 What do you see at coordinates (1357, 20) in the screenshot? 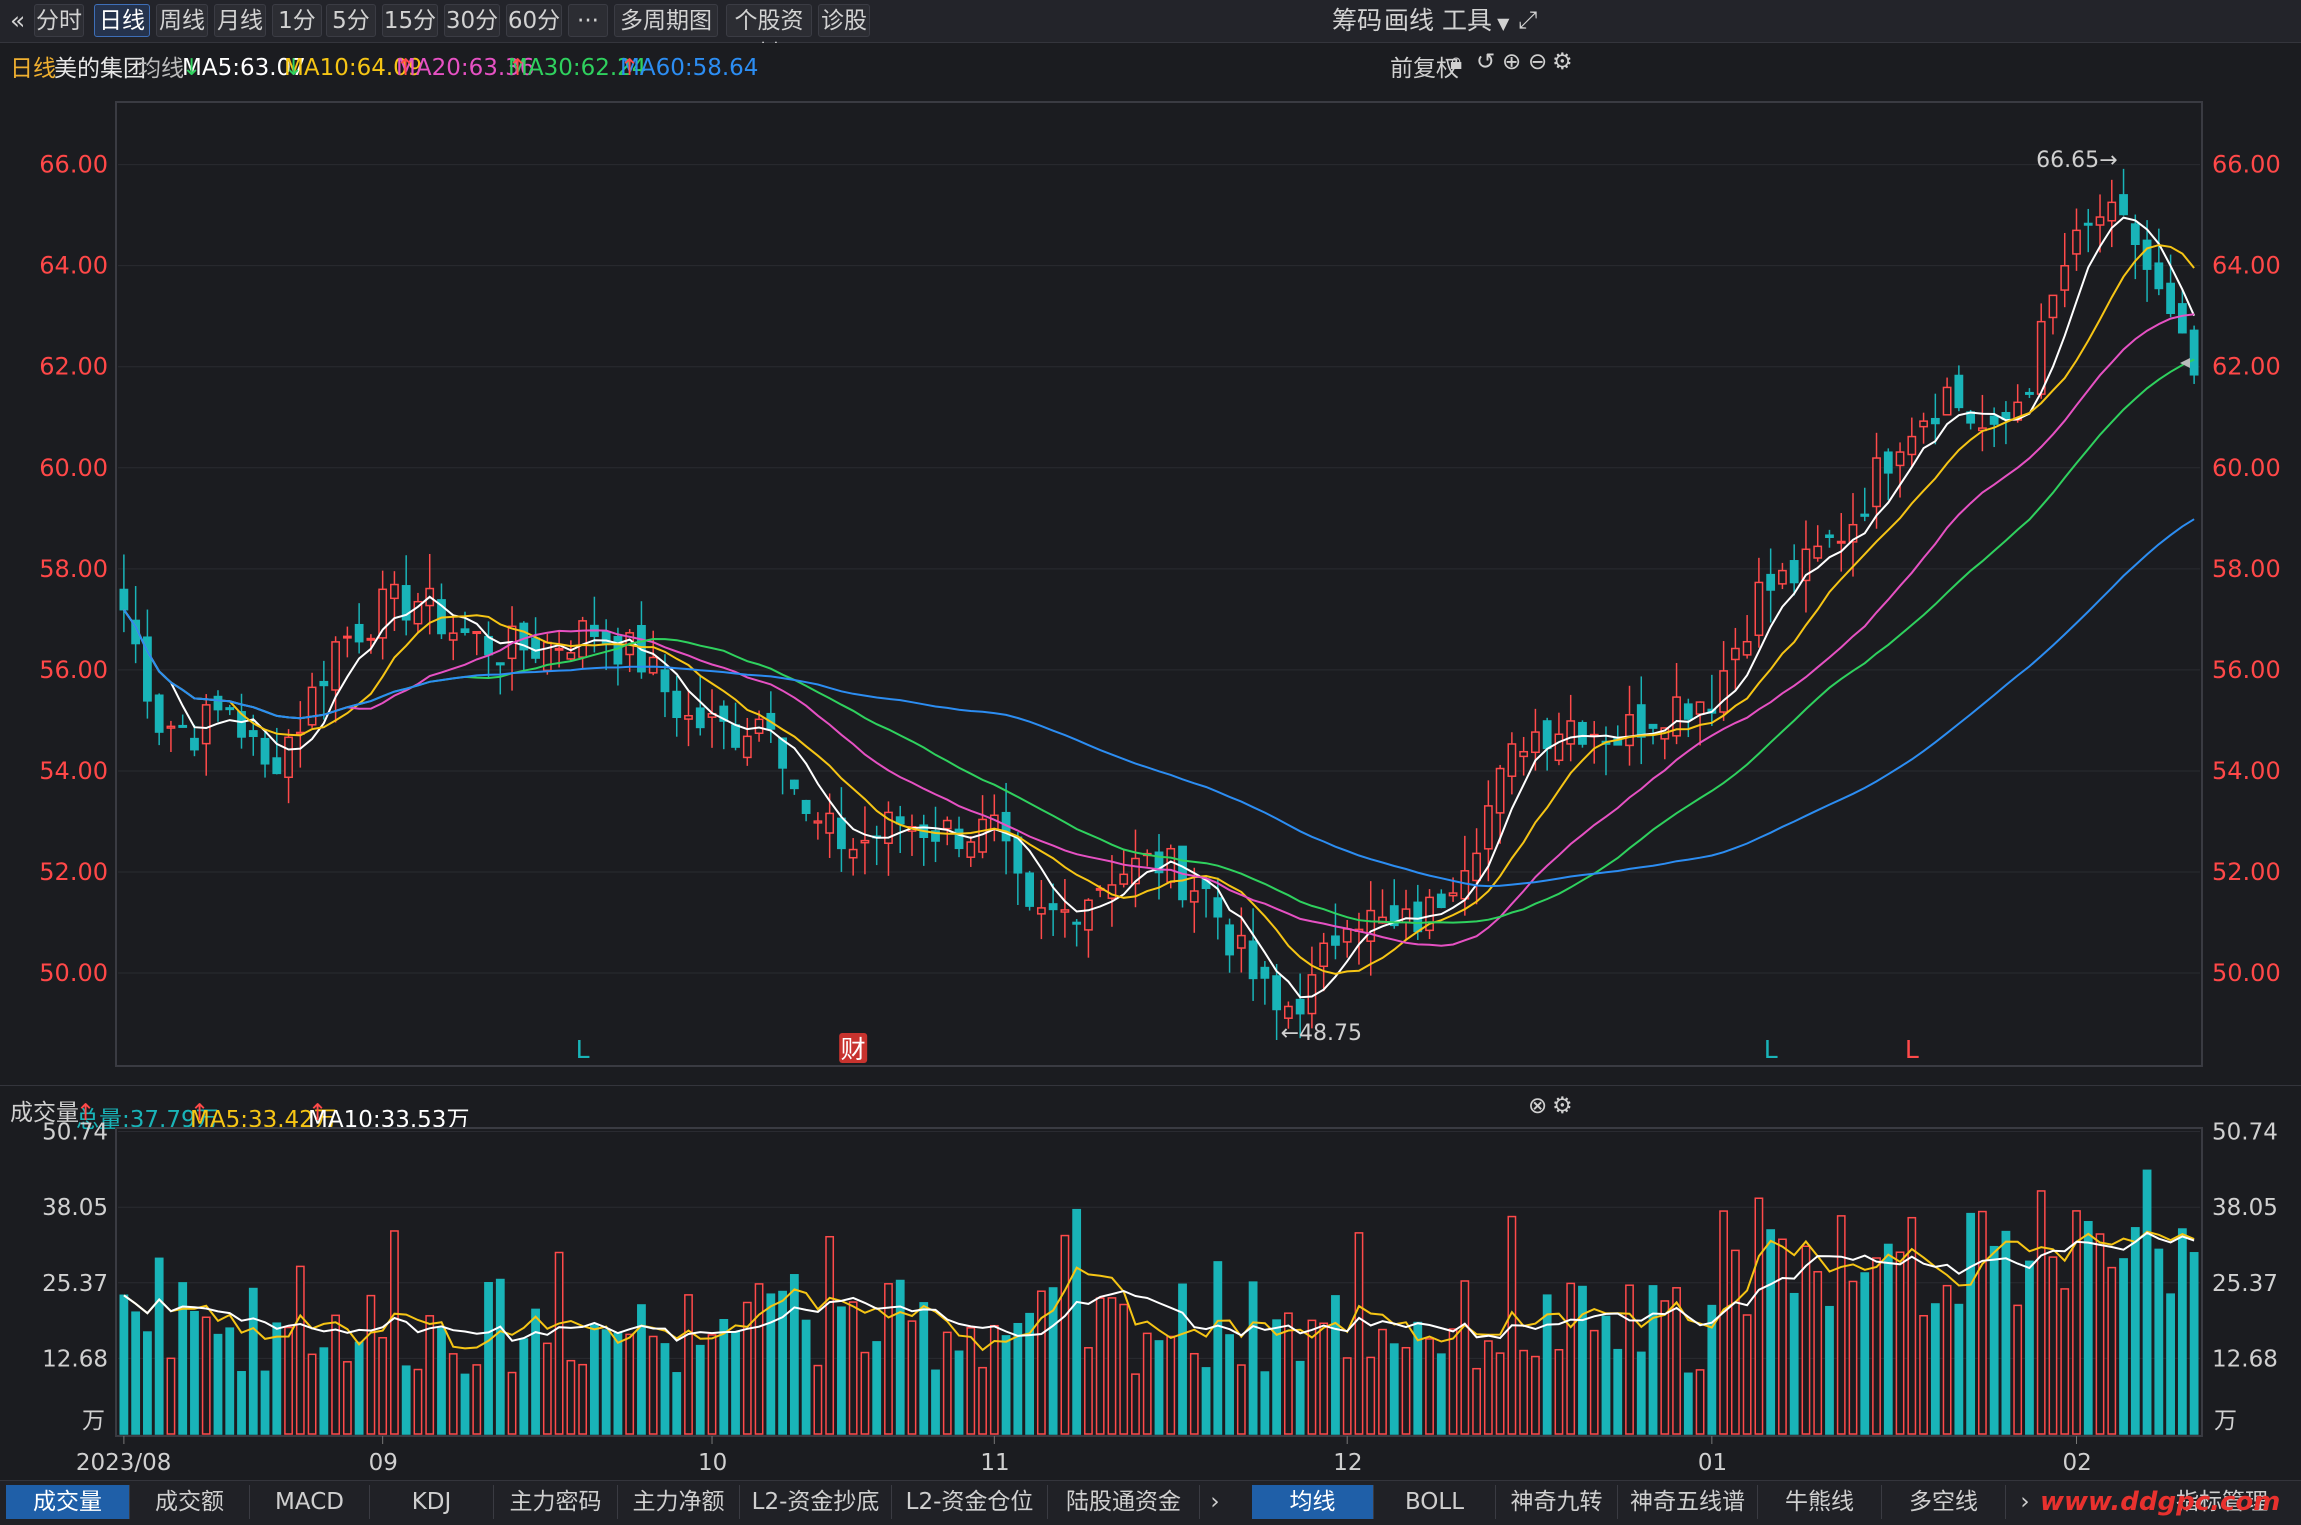
I see `chips-button: 筹码` at bounding box center [1357, 20].